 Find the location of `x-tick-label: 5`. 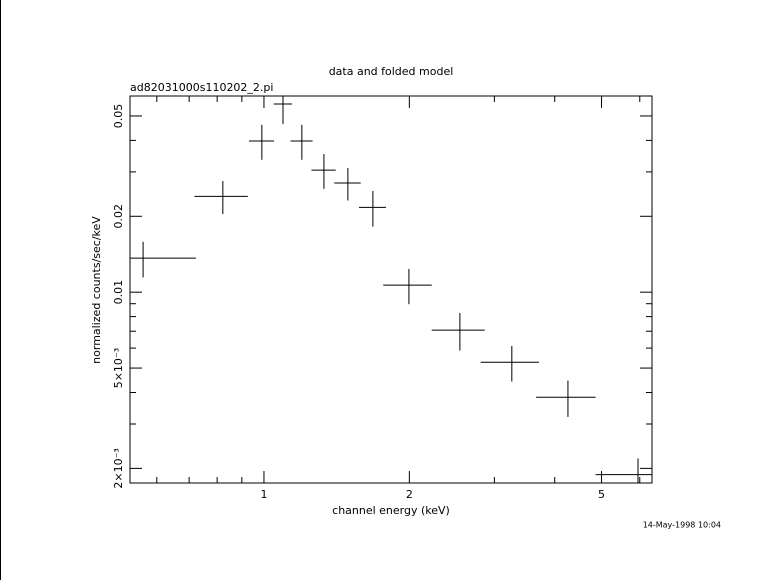

x-tick-label: 5 is located at coordinates (601, 494).